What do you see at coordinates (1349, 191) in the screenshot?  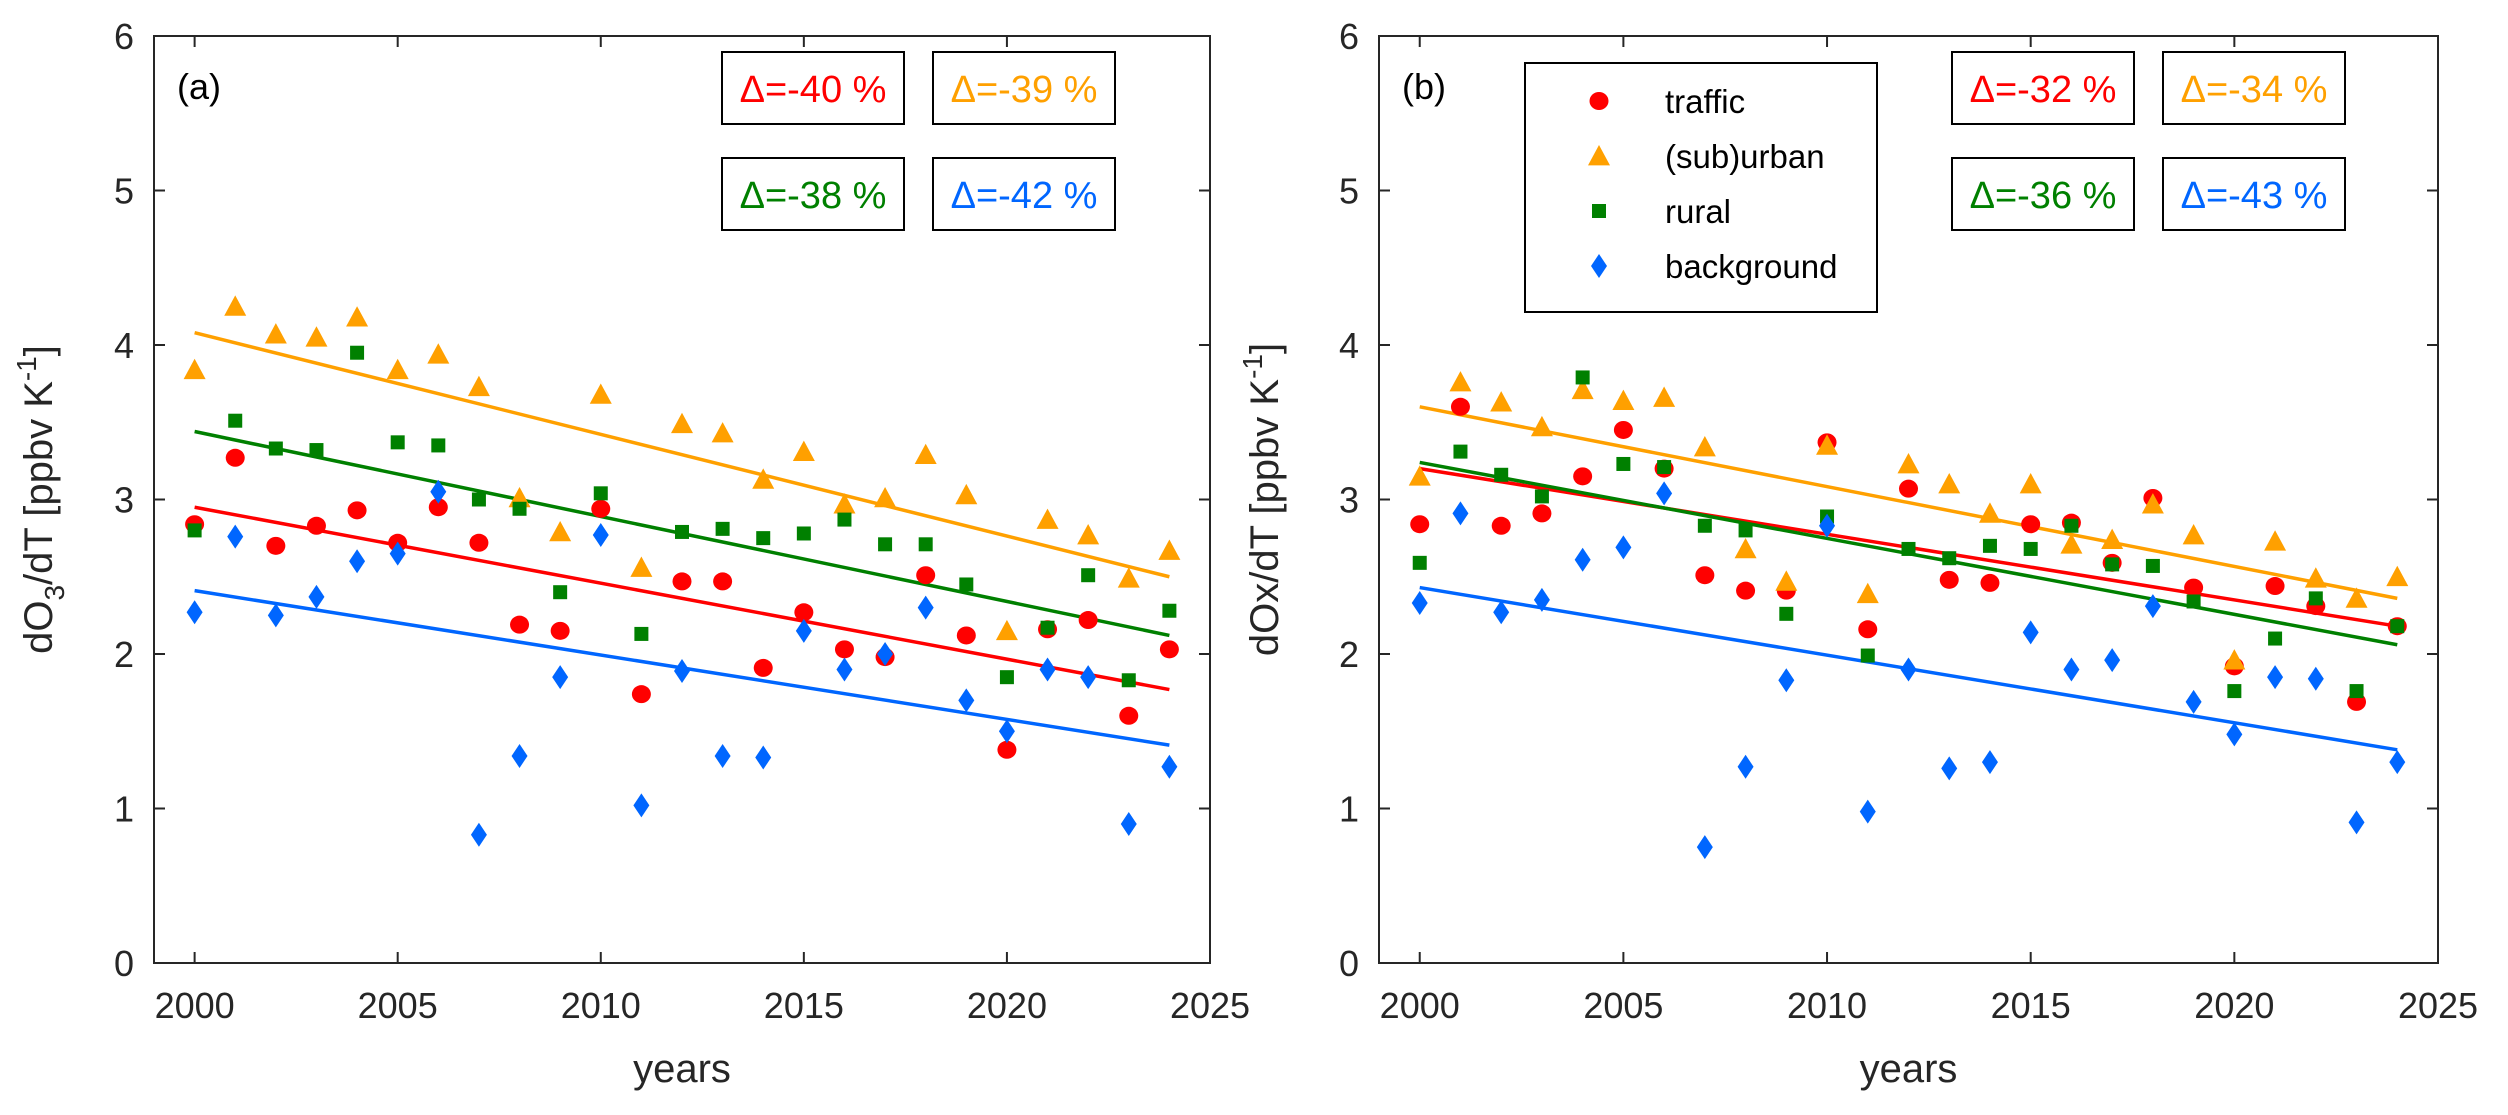 I see `y-tick-label: 5` at bounding box center [1349, 191].